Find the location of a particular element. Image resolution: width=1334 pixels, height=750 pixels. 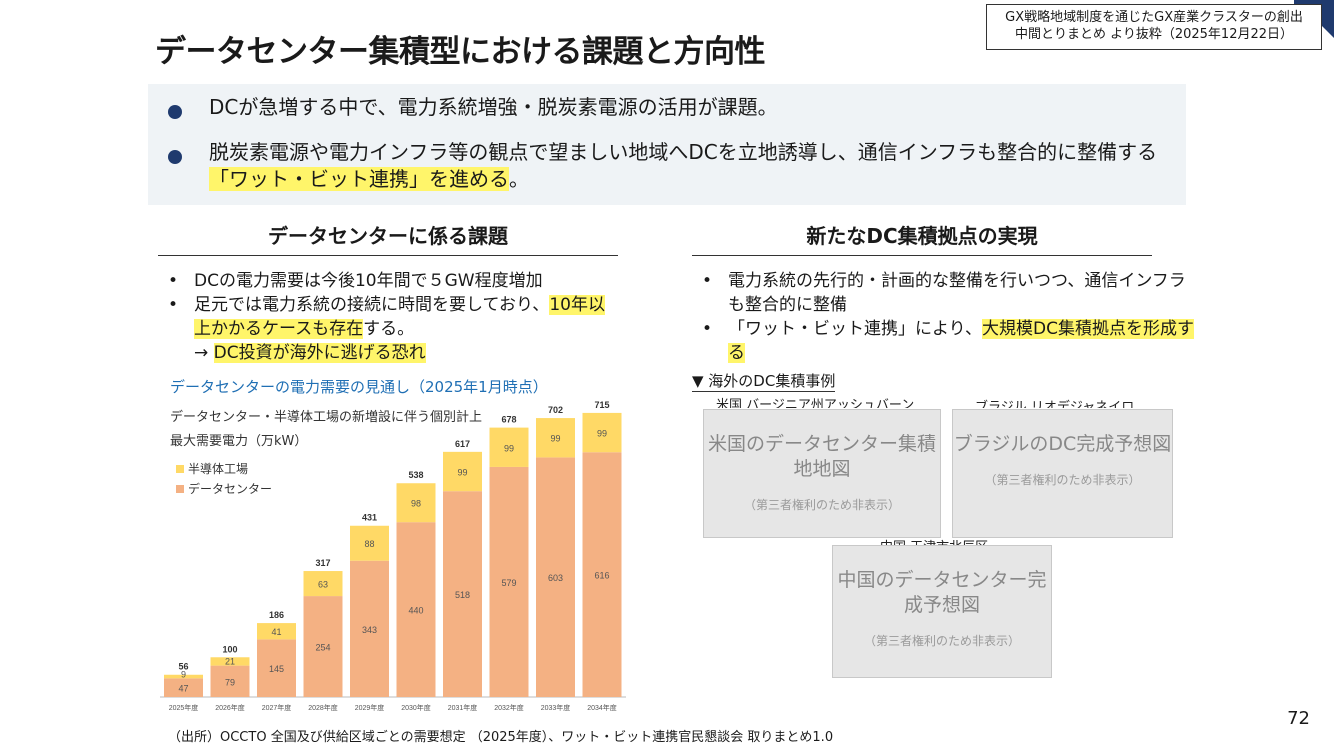

data-label-semi: 41 is located at coordinates (276, 632).